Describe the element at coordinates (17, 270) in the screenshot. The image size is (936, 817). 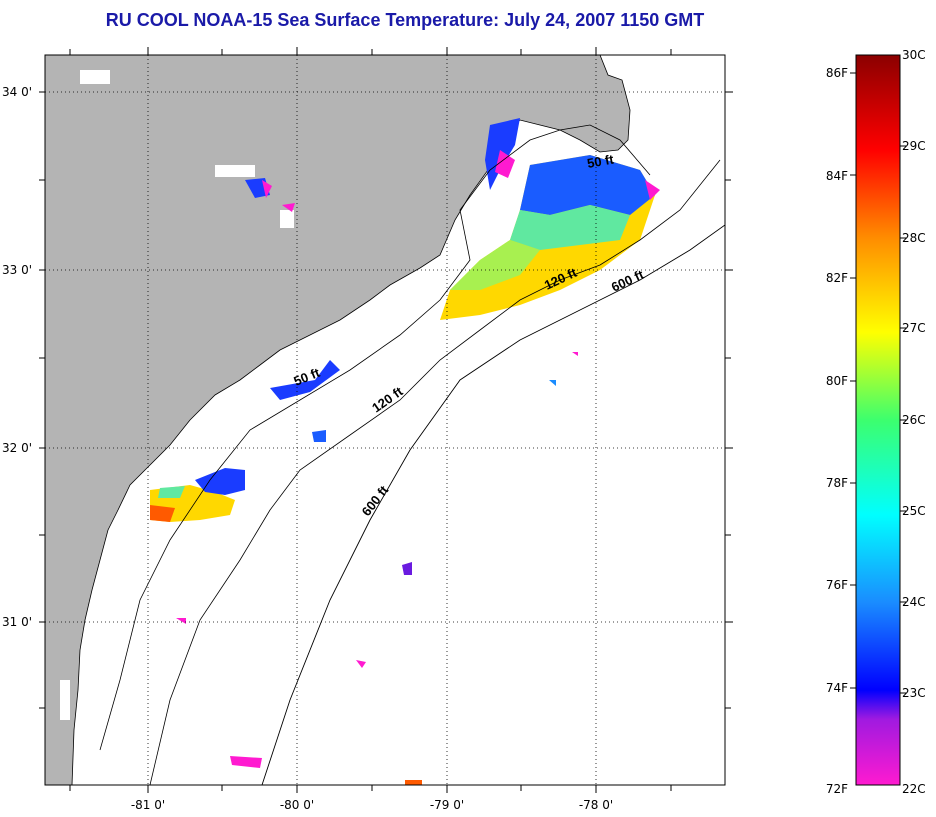
I see `lat-tick-label: 33 0'` at that location.